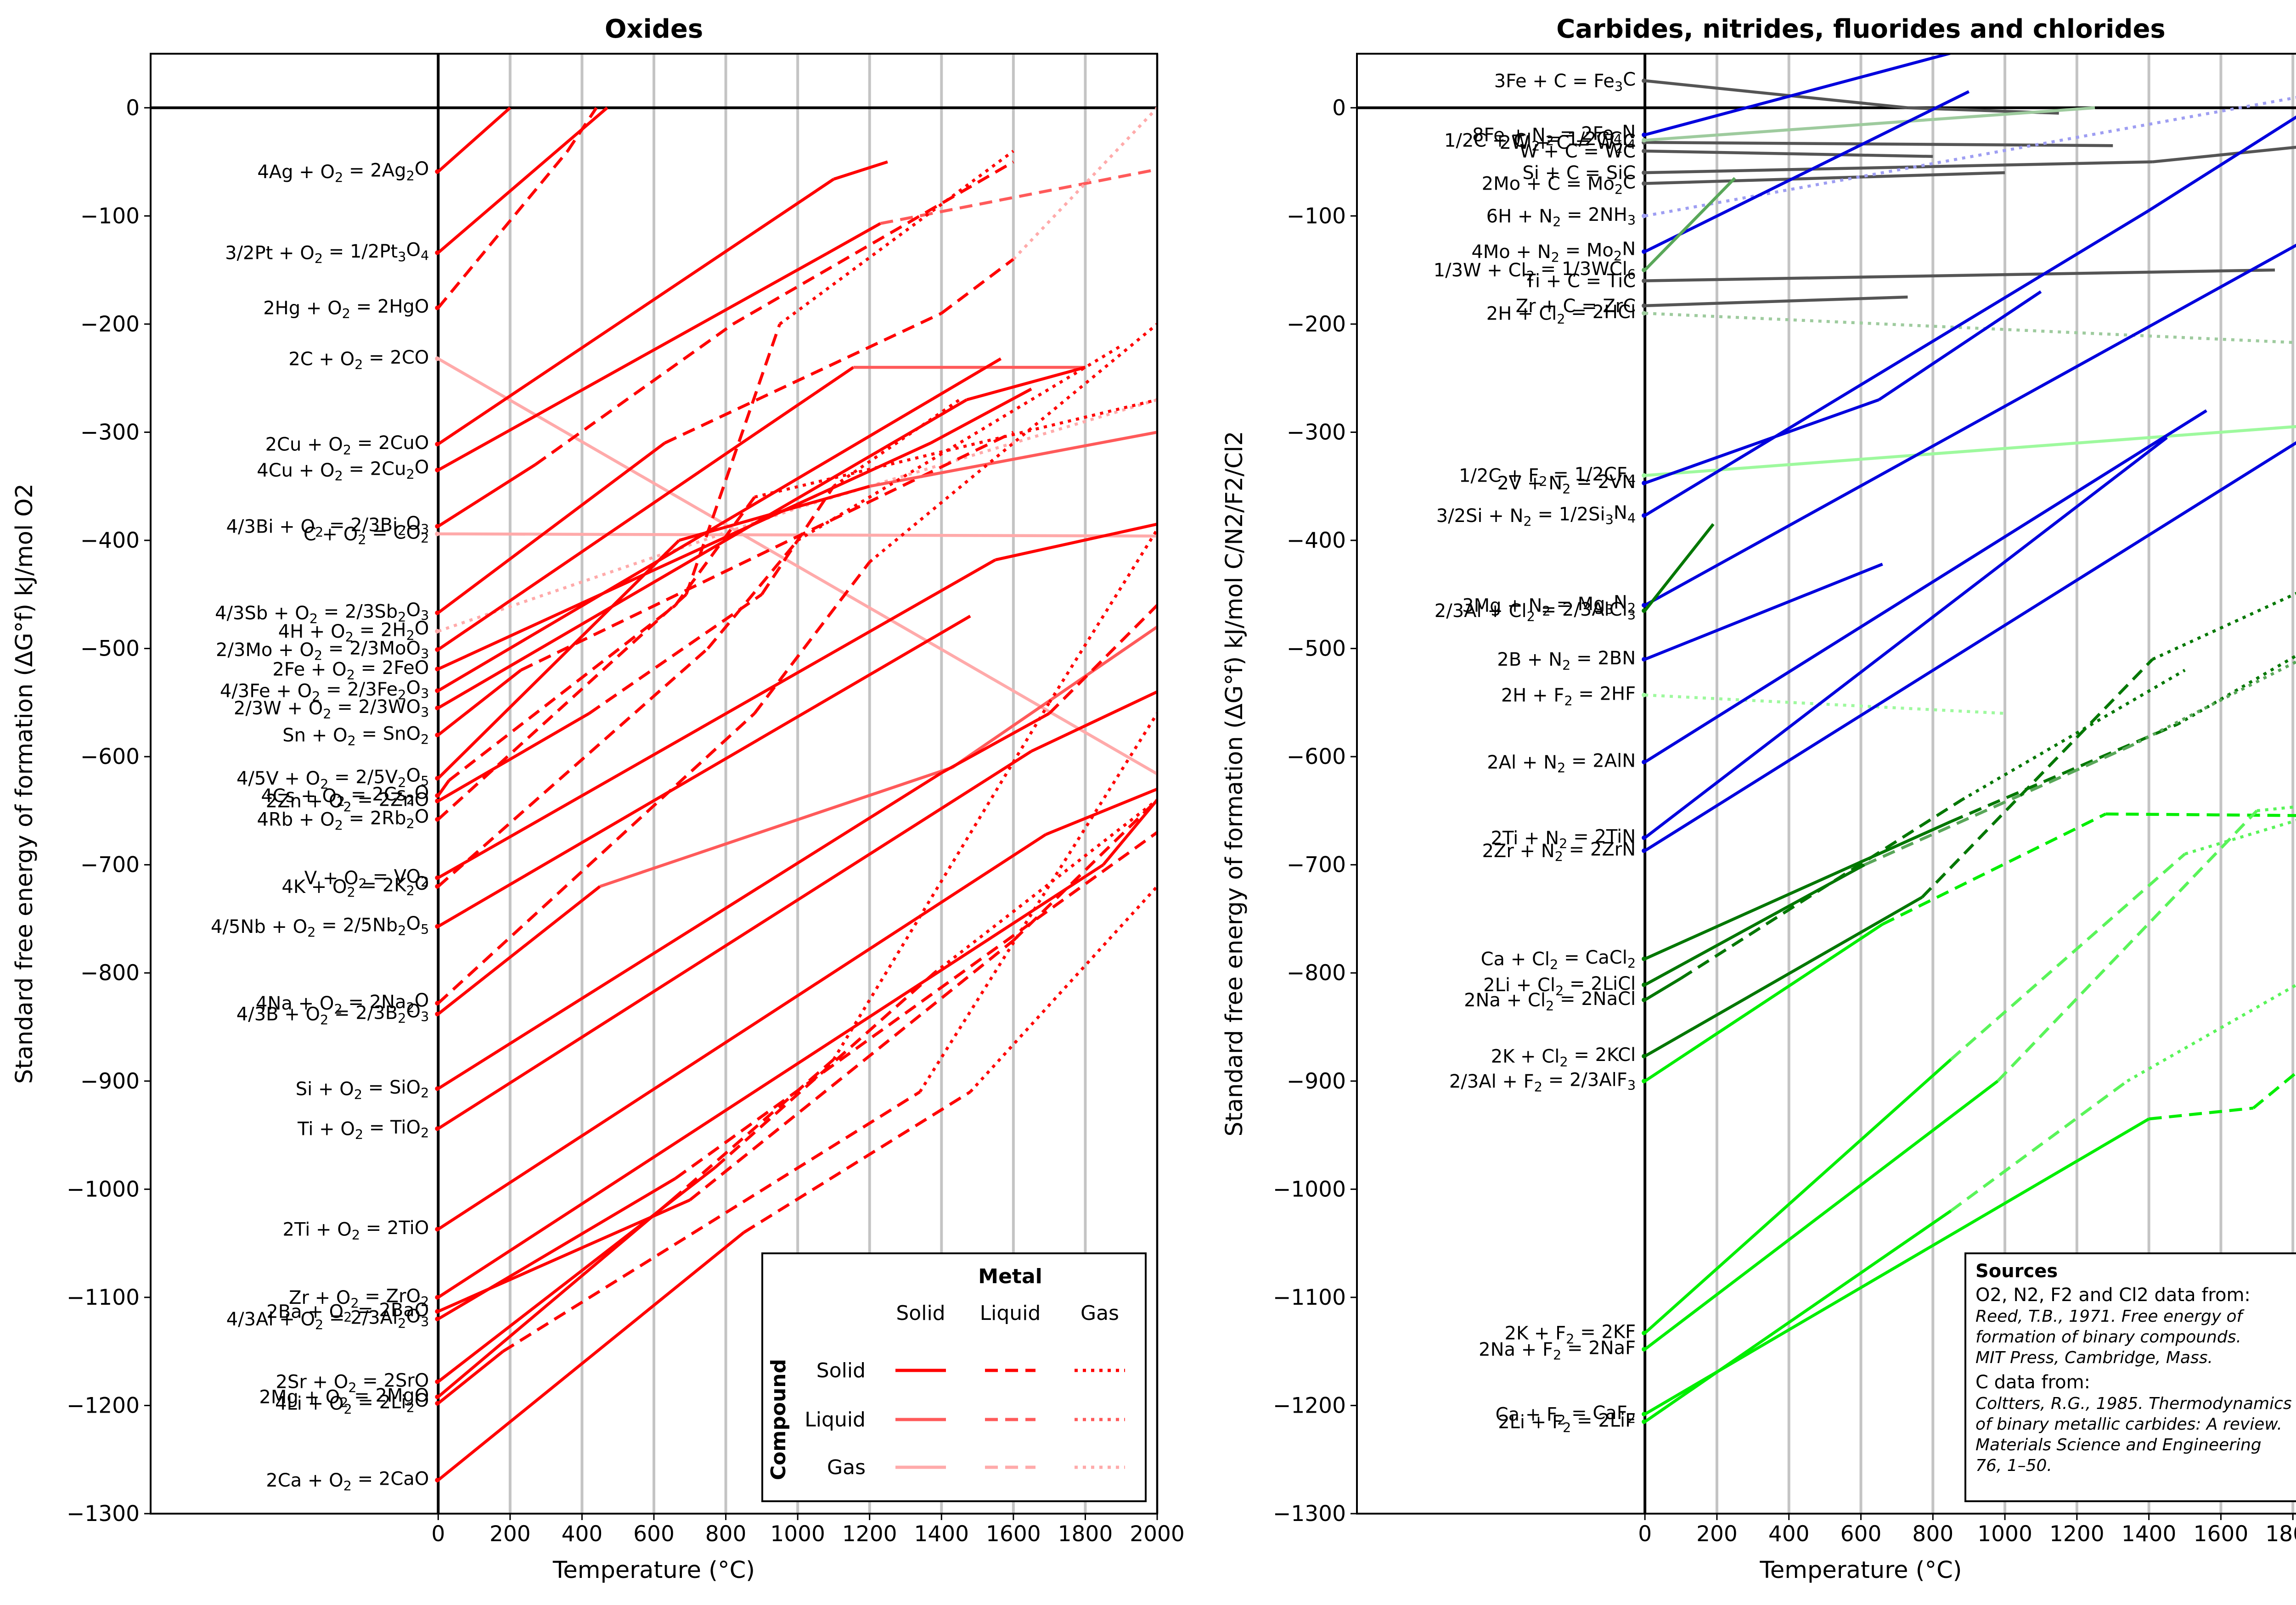 Image resolution: width=2296 pixels, height=1605 pixels. I want to click on line-si-o2-sio2, so click(1102, 659).